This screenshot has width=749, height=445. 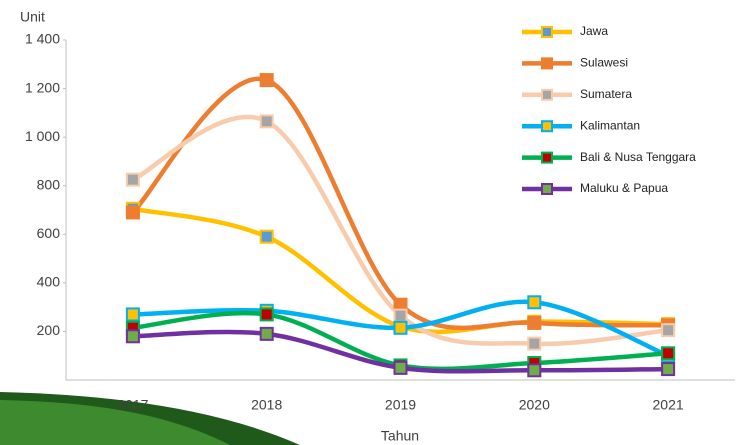 What do you see at coordinates (115, 422) in the screenshot?
I see `decoration` at bounding box center [115, 422].